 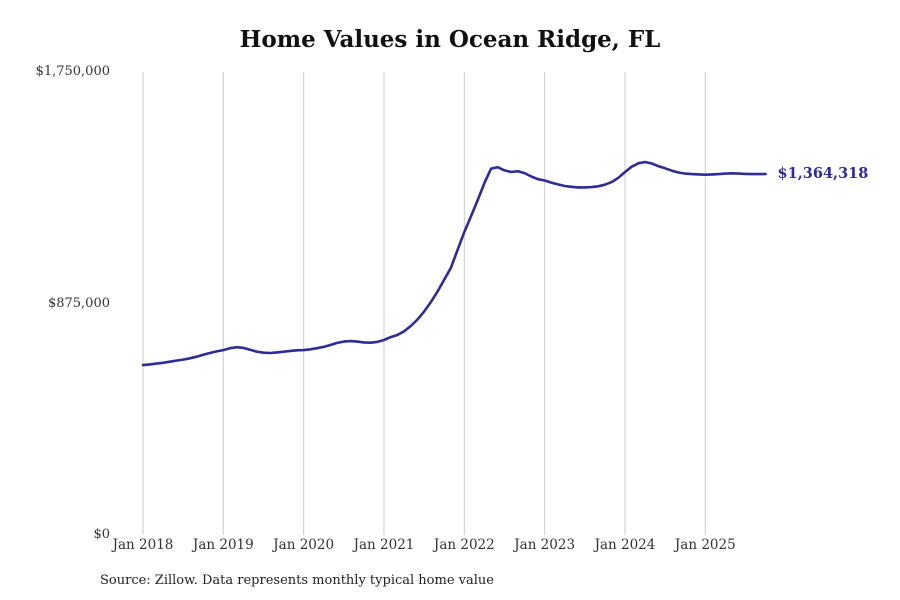 What do you see at coordinates (705, 545) in the screenshot?
I see `x-axis-tick-label: Jan 2025` at bounding box center [705, 545].